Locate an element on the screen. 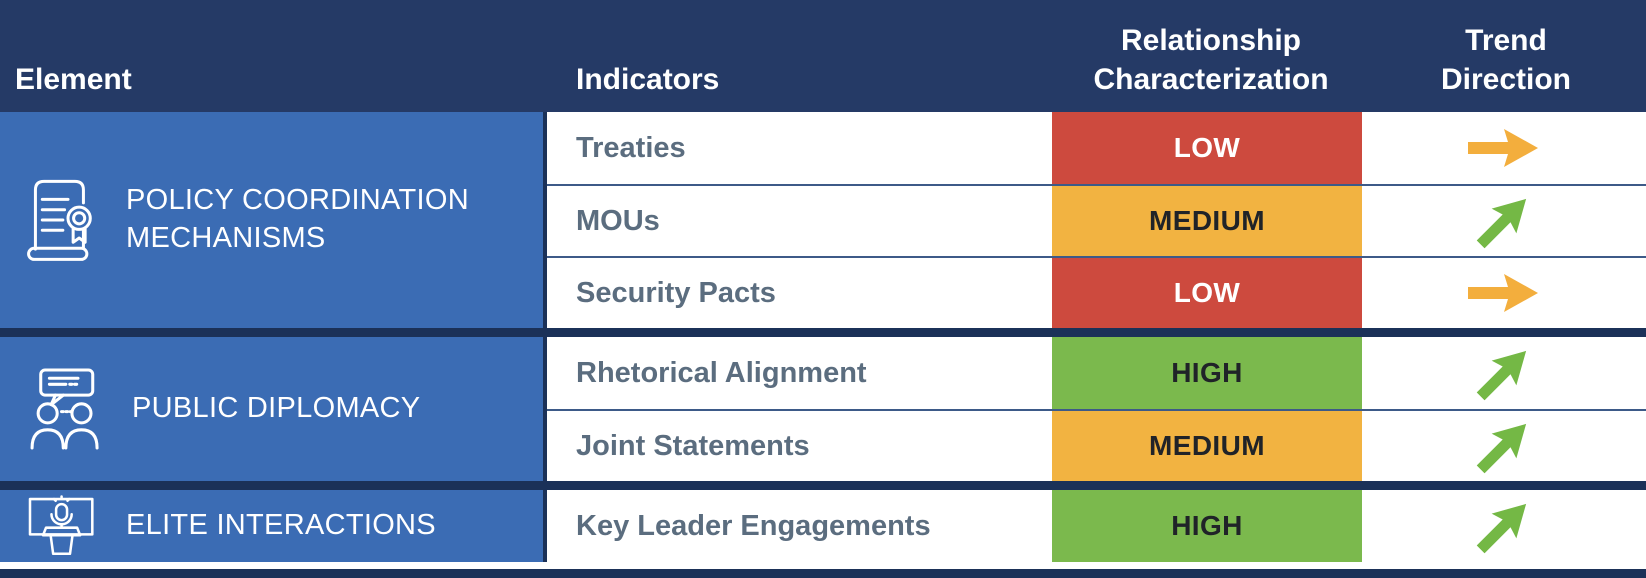 This screenshot has height=578, width=1646. element-cell: ELITE INTERACTIONS is located at coordinates (273, 526).